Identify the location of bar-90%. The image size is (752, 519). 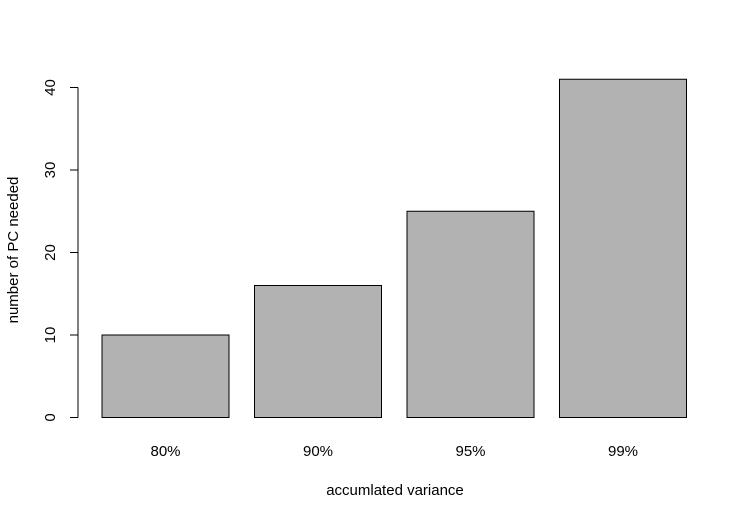
(318, 351).